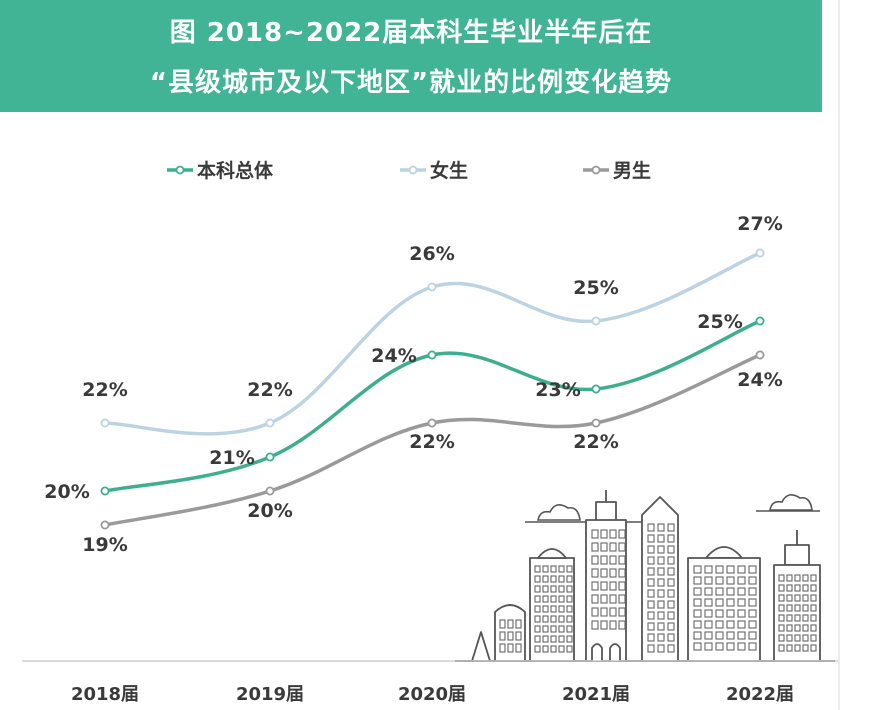 The height and width of the screenshot is (710, 876). I want to click on data-label: 21%, so click(231, 458).